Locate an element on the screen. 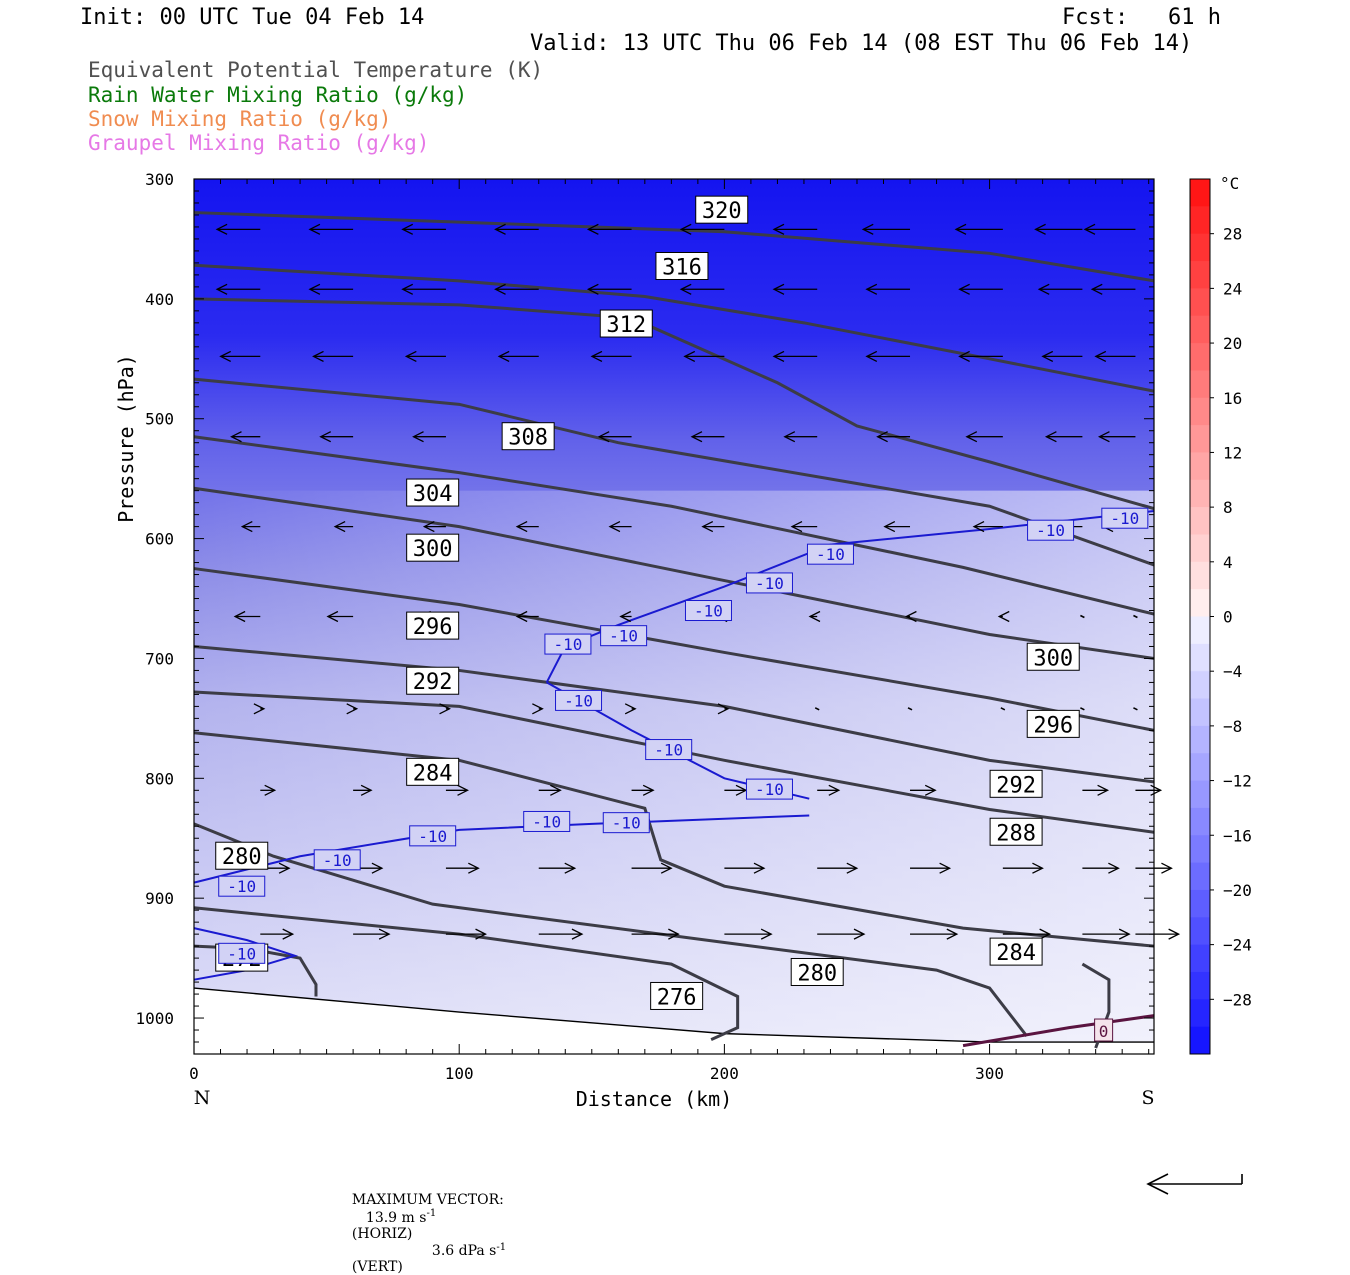  y-tick-label: 300 is located at coordinates (159, 179).